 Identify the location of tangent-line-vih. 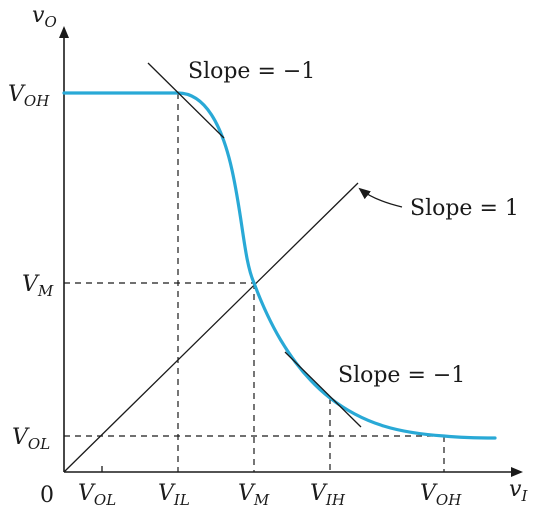
(323, 389).